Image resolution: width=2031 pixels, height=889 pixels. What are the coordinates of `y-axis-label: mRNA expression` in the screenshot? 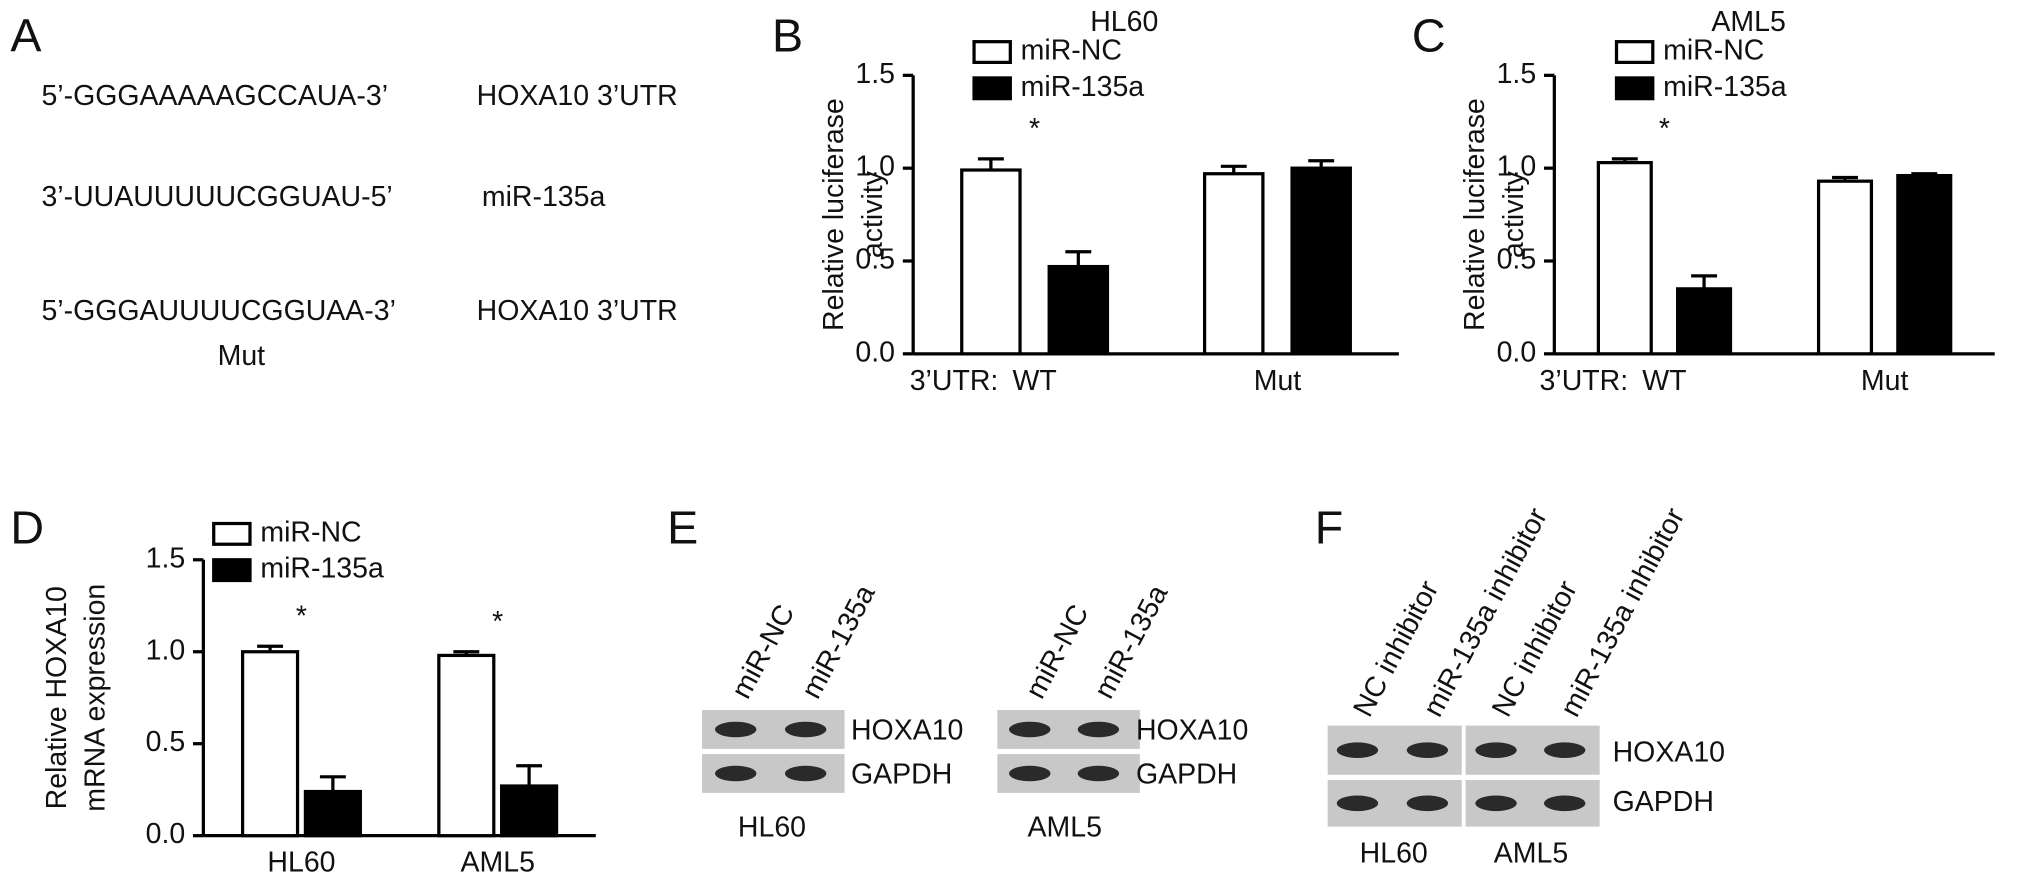 It's located at (96, 698).